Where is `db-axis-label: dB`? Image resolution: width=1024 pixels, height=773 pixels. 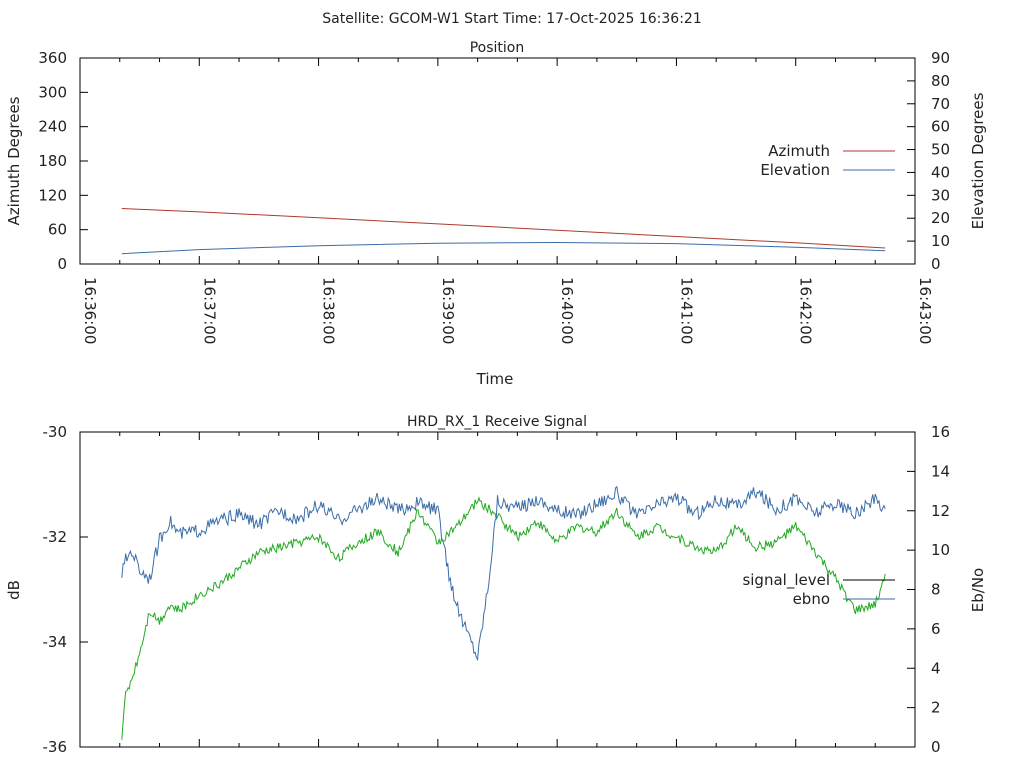
db-axis-label: dB is located at coordinates (14, 590).